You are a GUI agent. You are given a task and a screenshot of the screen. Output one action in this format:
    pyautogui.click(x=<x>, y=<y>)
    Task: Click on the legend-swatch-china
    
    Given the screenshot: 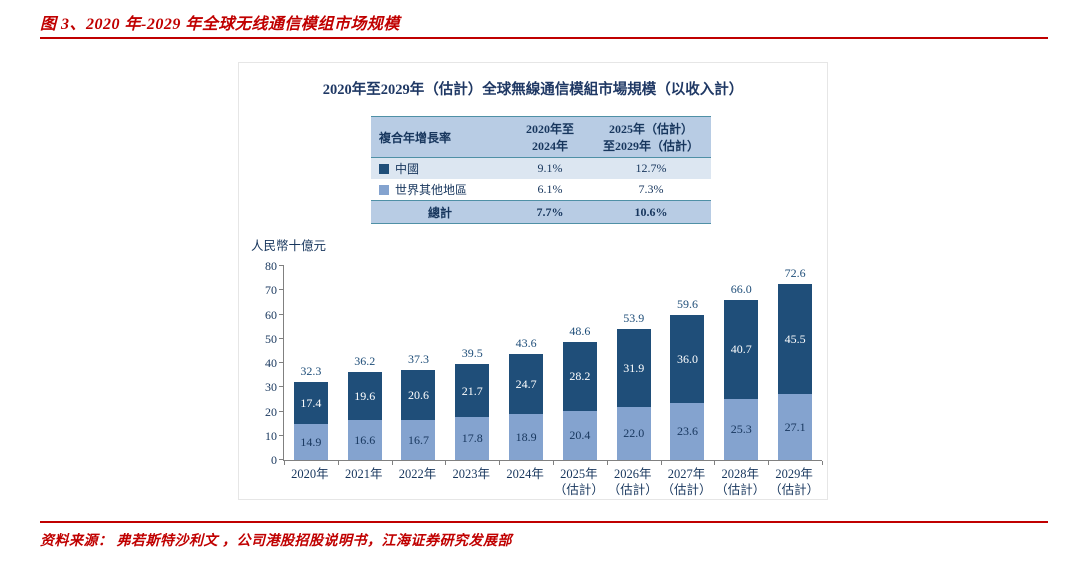 What is the action you would take?
    pyautogui.click(x=384, y=168)
    